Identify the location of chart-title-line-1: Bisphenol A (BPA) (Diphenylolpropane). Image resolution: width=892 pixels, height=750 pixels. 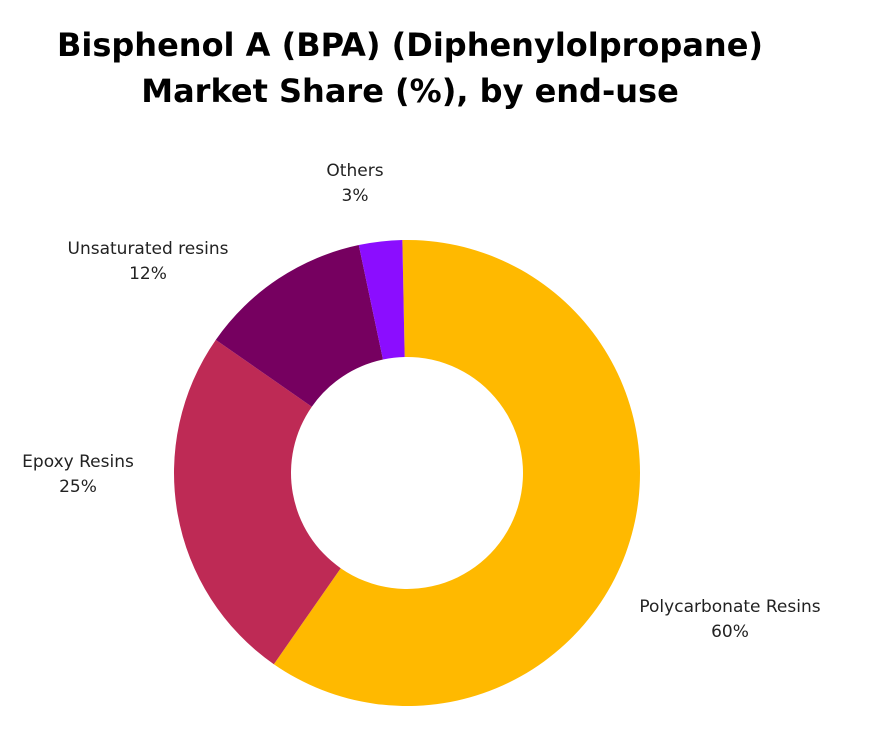
(410, 45).